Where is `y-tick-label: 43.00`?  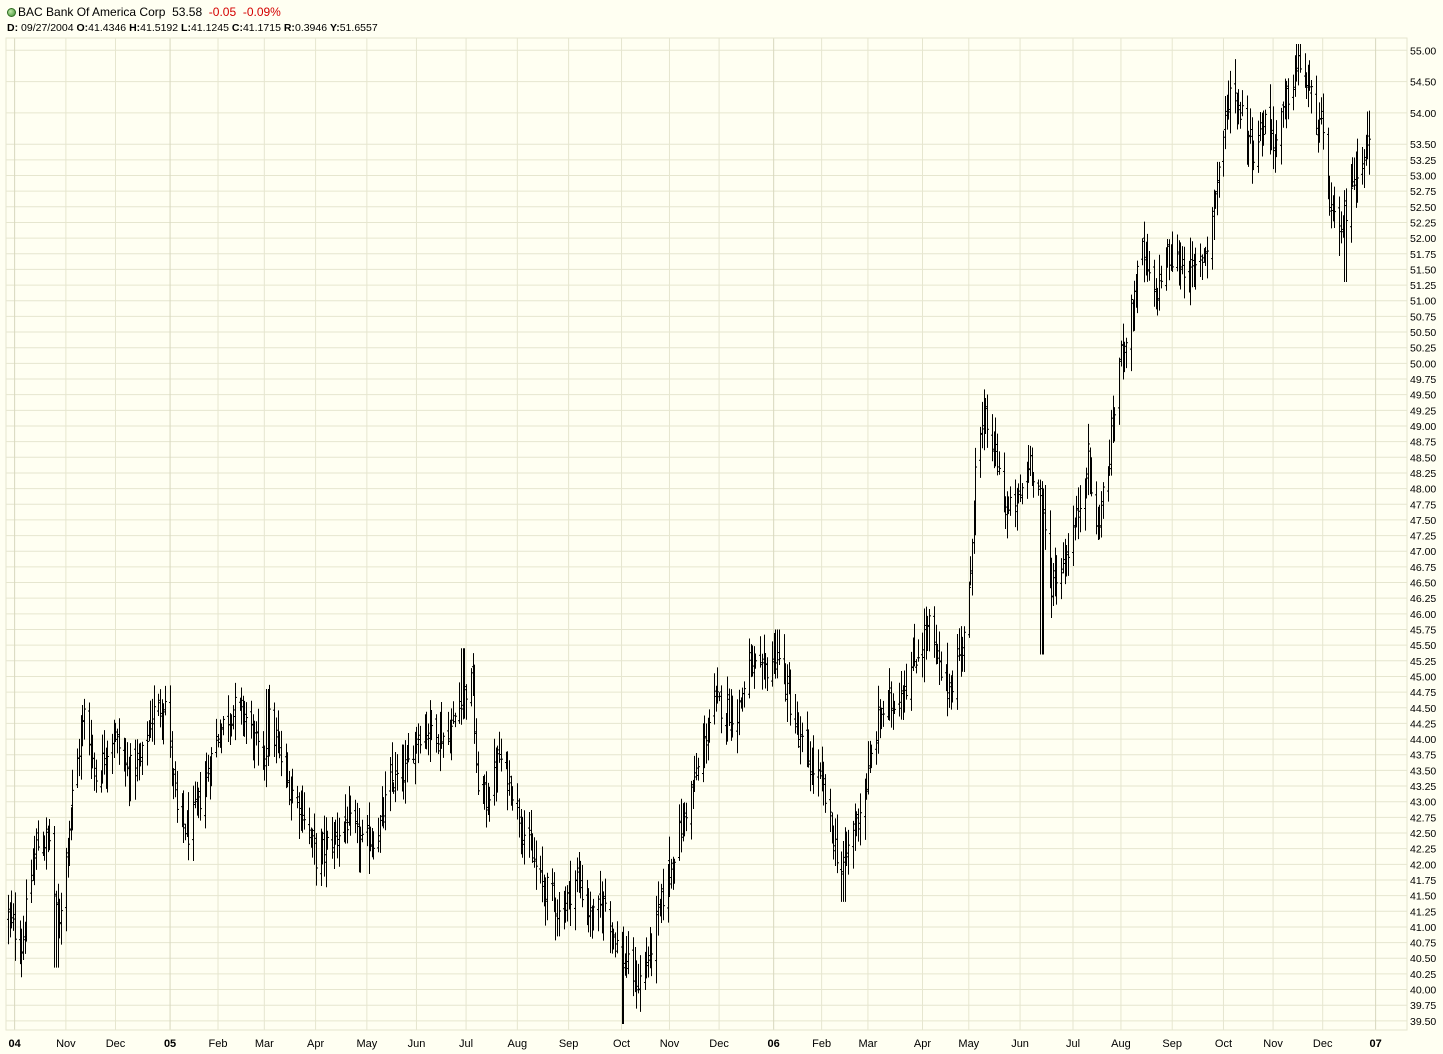 y-tick-label: 43.00 is located at coordinates (1423, 803).